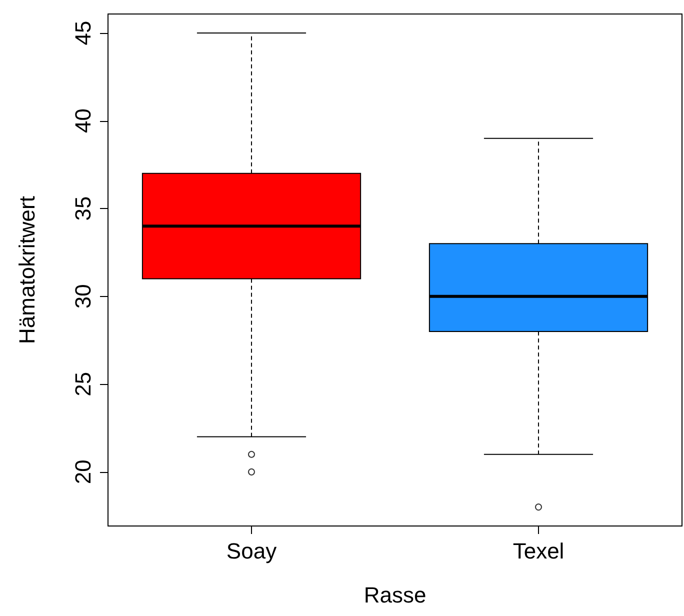  I want to click on y-axis-title: Hämatokritwert, so click(27, 270).